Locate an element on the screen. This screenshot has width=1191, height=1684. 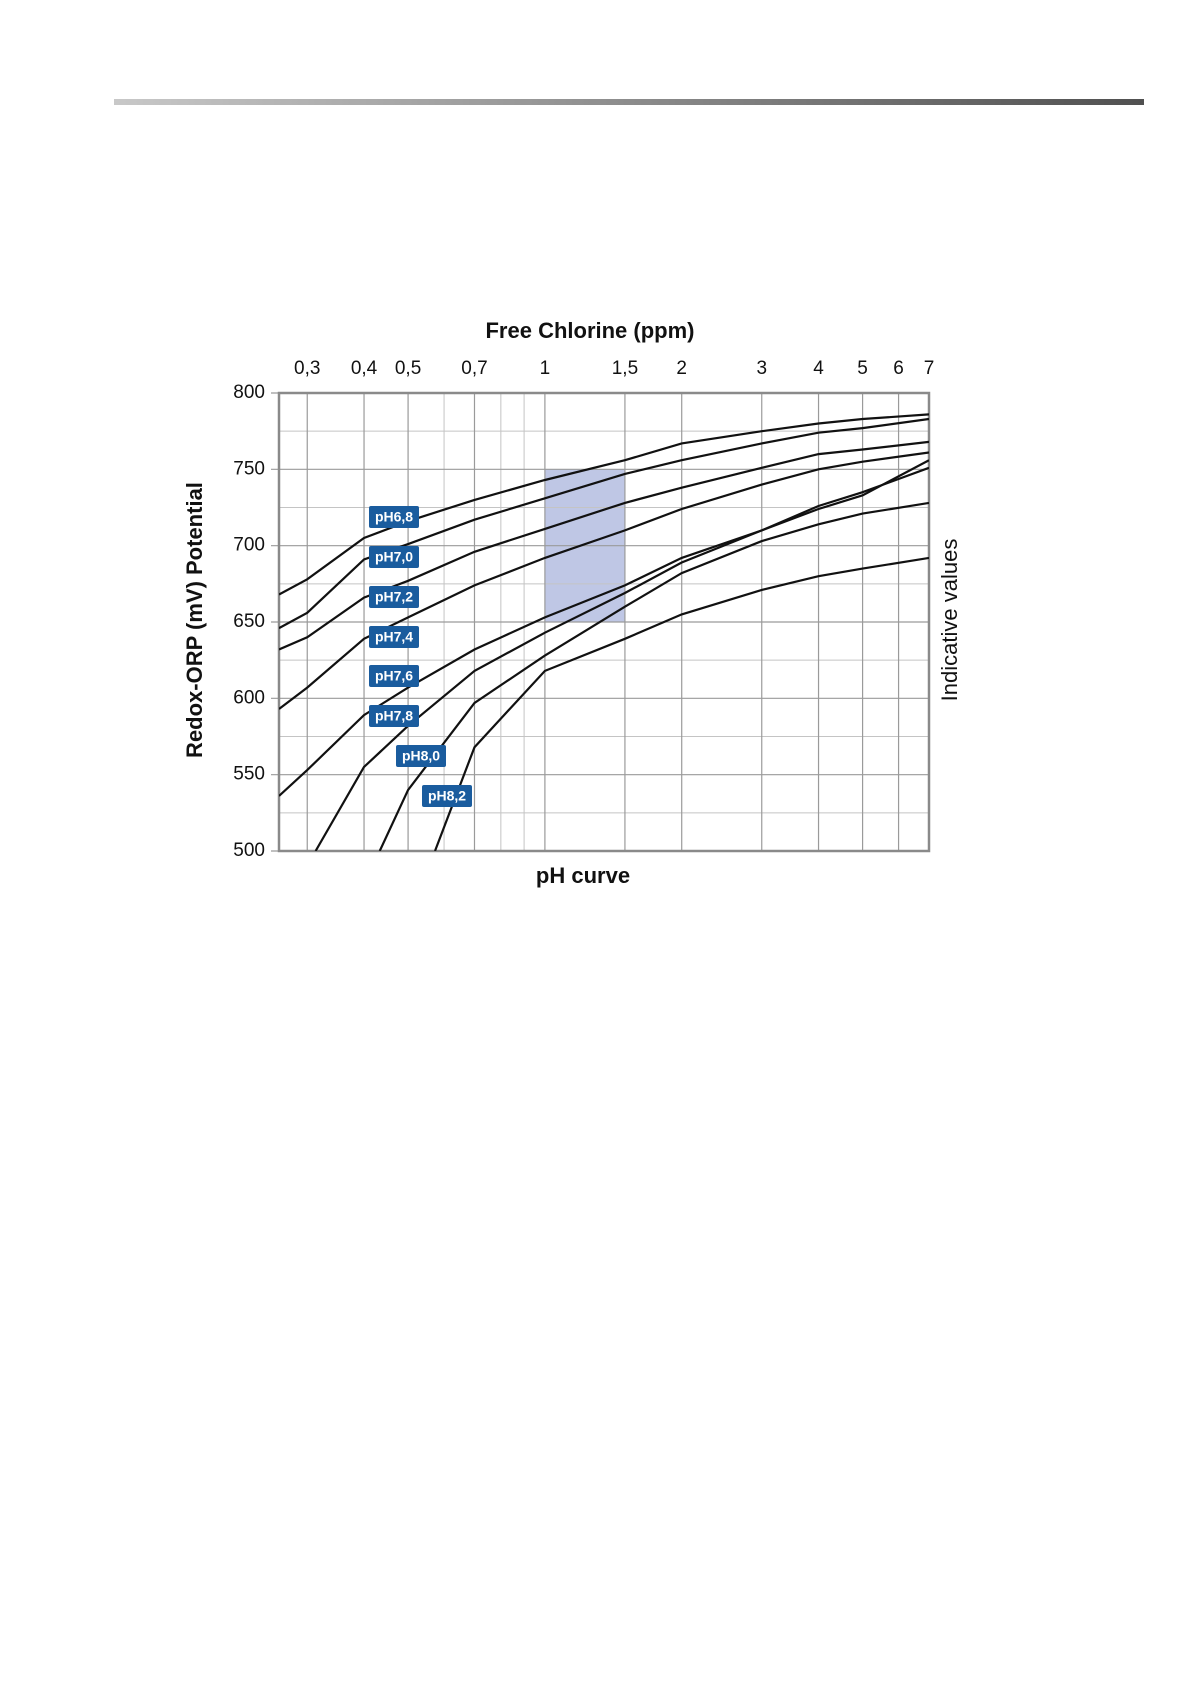
y-tick-label: 600 is located at coordinates (249, 697).